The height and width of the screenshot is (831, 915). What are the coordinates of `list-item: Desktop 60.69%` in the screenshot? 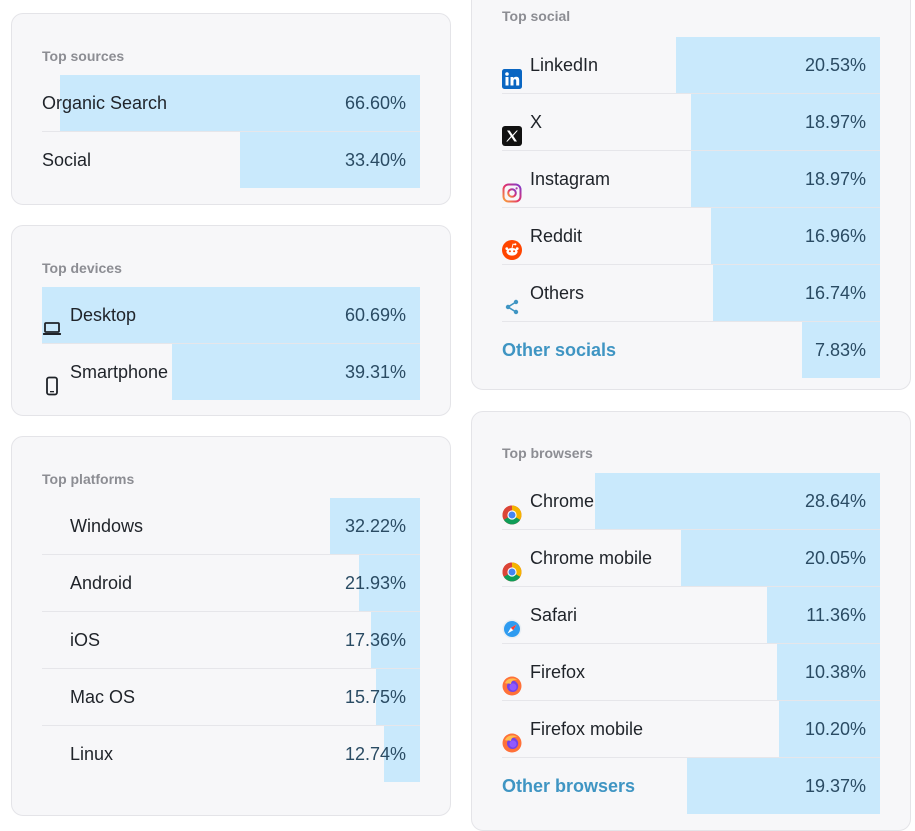 It's located at (231, 315).